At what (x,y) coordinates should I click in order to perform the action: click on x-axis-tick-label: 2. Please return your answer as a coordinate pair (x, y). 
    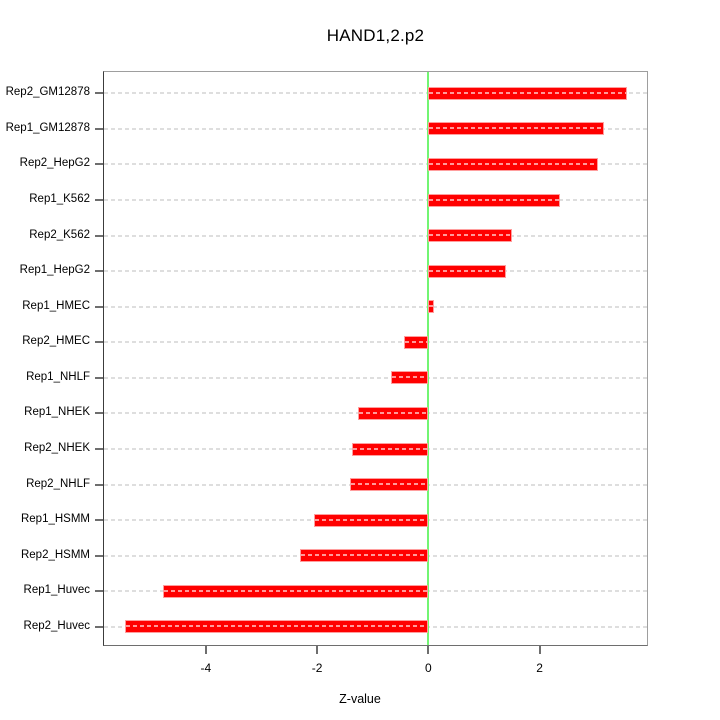
    Looking at the image, I should click on (539, 668).